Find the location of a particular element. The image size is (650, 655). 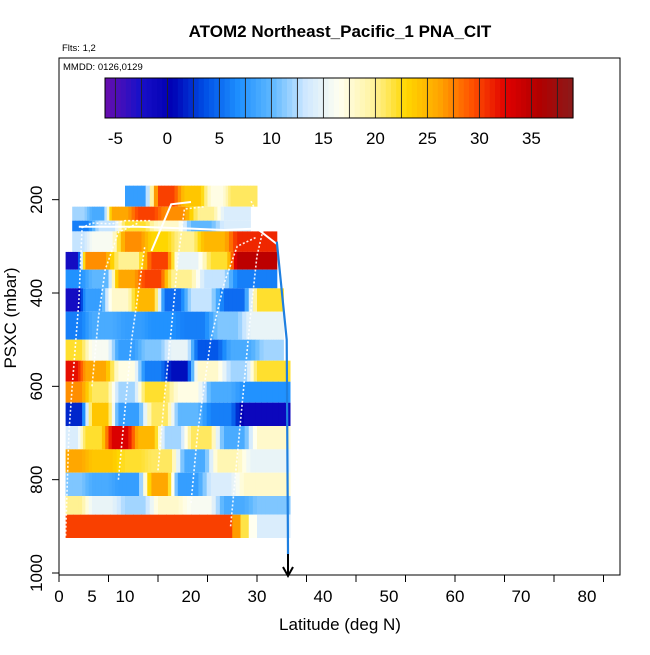

y-tick-label: 200 is located at coordinates (36, 199).